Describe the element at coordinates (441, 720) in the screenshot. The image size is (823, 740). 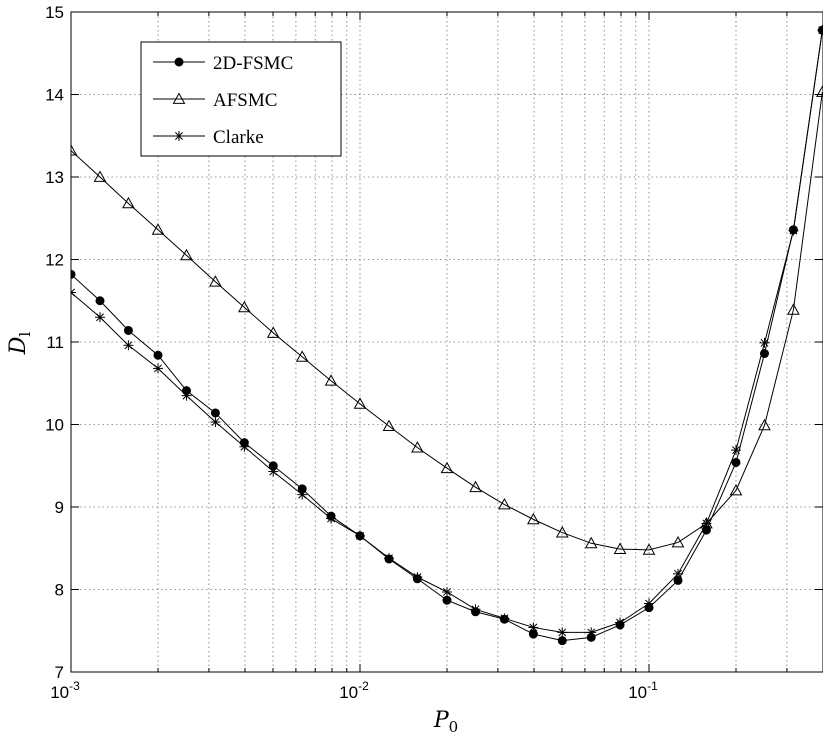
I see `x-axis-label-main: P` at that location.